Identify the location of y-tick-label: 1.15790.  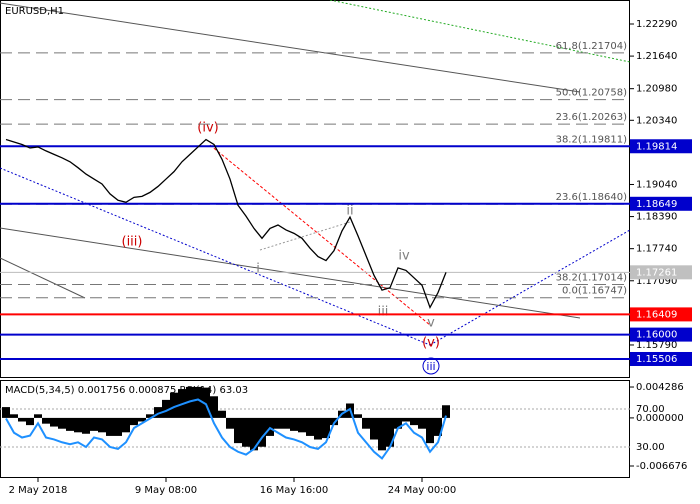
(656, 345).